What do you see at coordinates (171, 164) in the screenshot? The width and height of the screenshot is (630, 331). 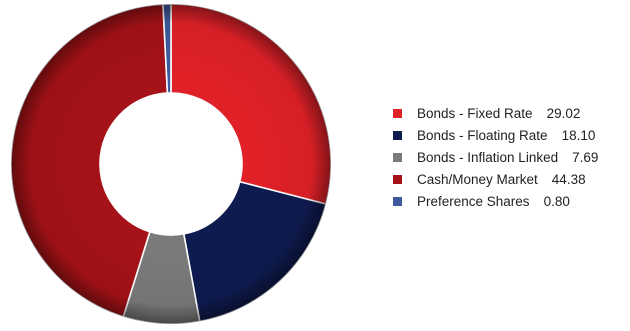 I see `donut-hole` at bounding box center [171, 164].